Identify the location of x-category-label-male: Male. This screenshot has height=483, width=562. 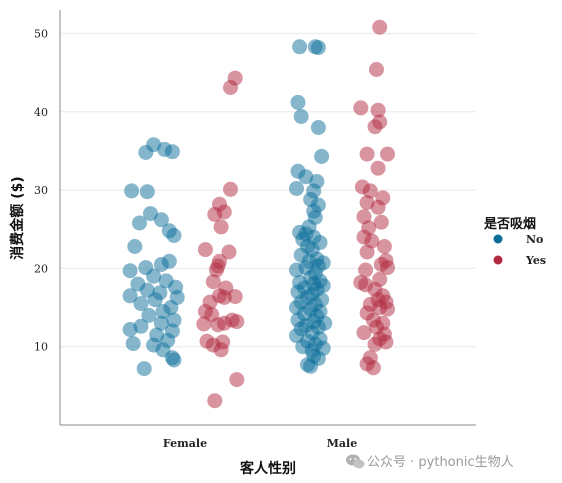
(342, 443).